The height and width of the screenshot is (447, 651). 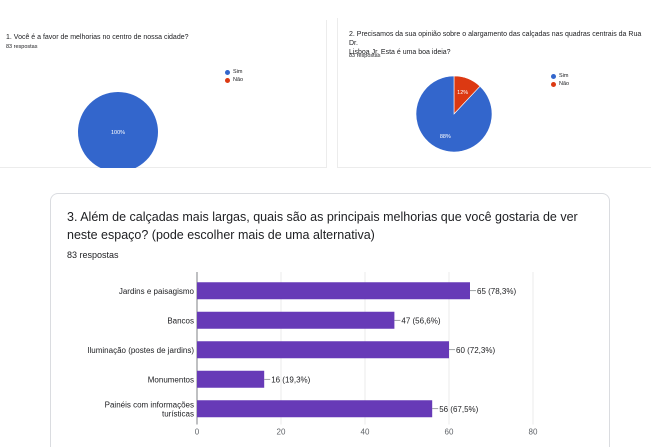 What do you see at coordinates (458, 409) in the screenshot?
I see `data-label: 56 (67,5%)` at bounding box center [458, 409].